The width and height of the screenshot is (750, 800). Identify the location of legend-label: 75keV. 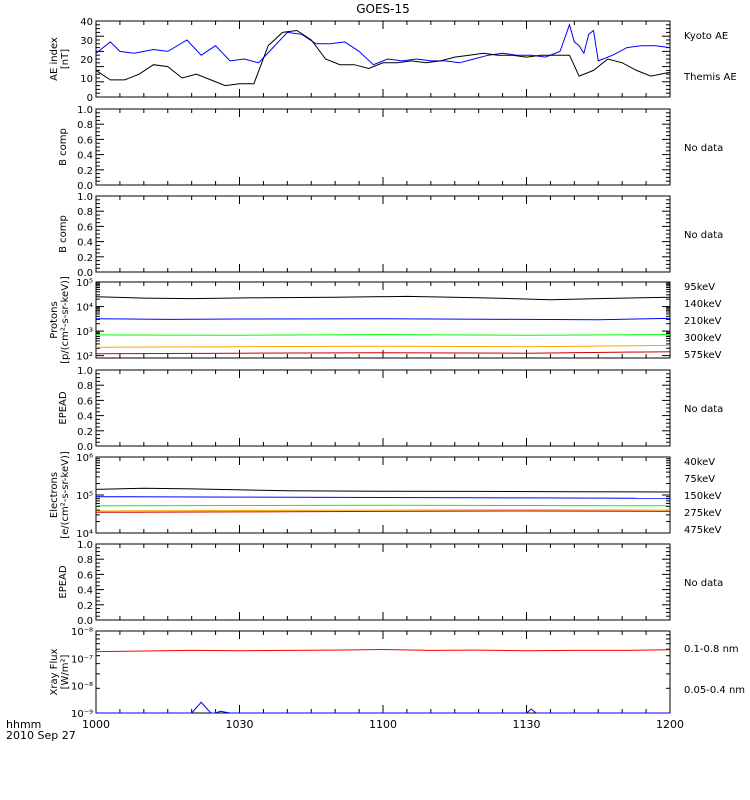
(699, 479).